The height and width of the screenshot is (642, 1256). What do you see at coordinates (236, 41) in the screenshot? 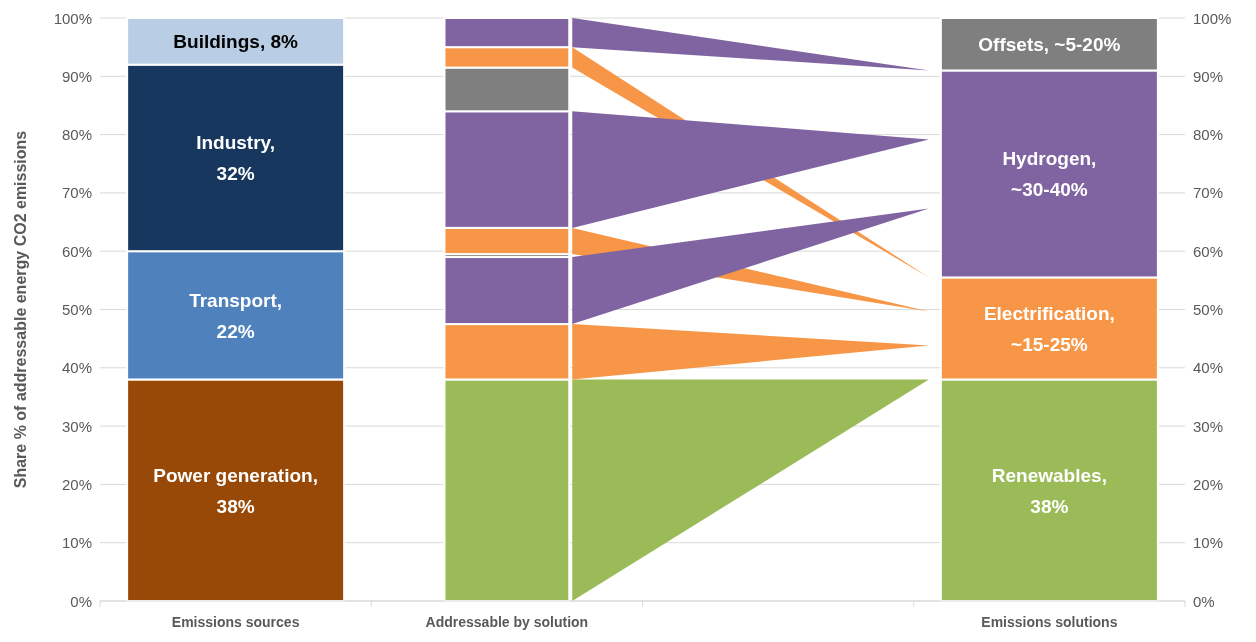
I see `annotation: Buildings, 8%` at bounding box center [236, 41].